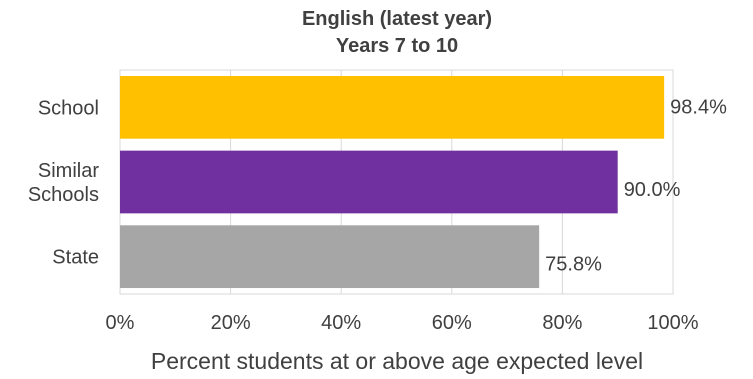 The width and height of the screenshot is (753, 379). Describe the element at coordinates (452, 323) in the screenshot. I see `x-tick-label: 60%` at that location.